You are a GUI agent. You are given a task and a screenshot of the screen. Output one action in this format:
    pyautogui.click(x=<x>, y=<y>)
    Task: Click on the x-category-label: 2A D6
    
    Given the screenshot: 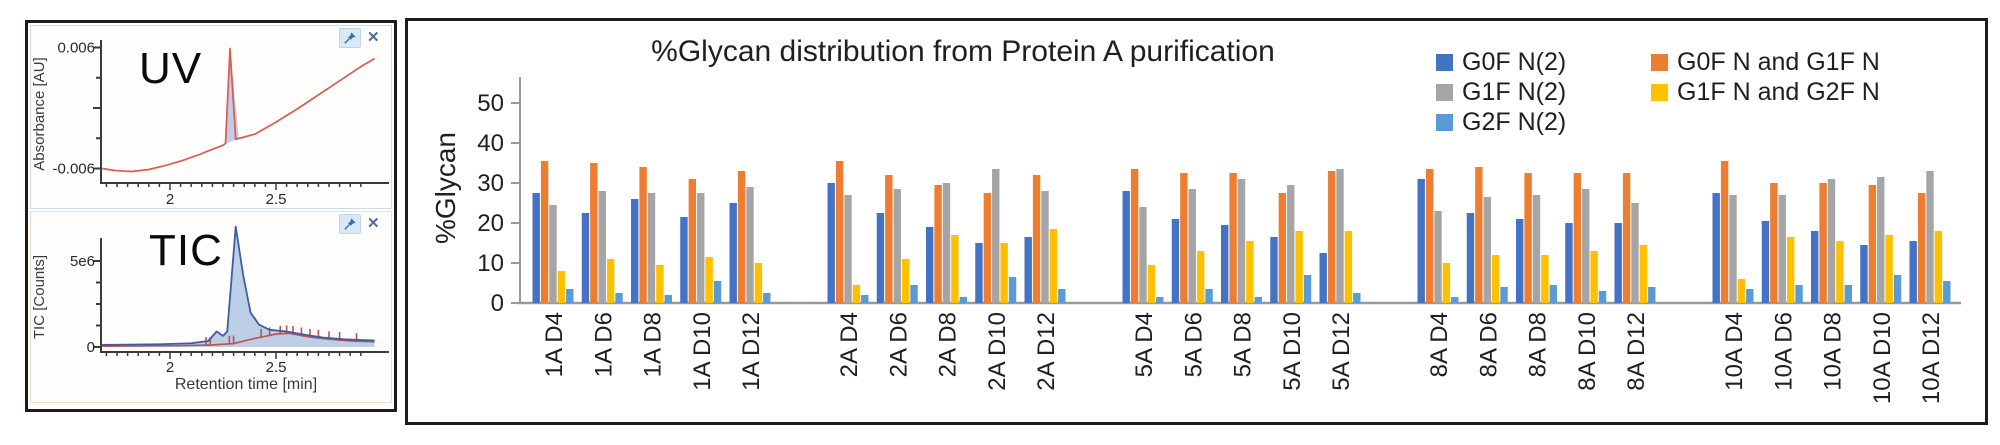 What is the action you would take?
    pyautogui.click(x=898, y=344)
    